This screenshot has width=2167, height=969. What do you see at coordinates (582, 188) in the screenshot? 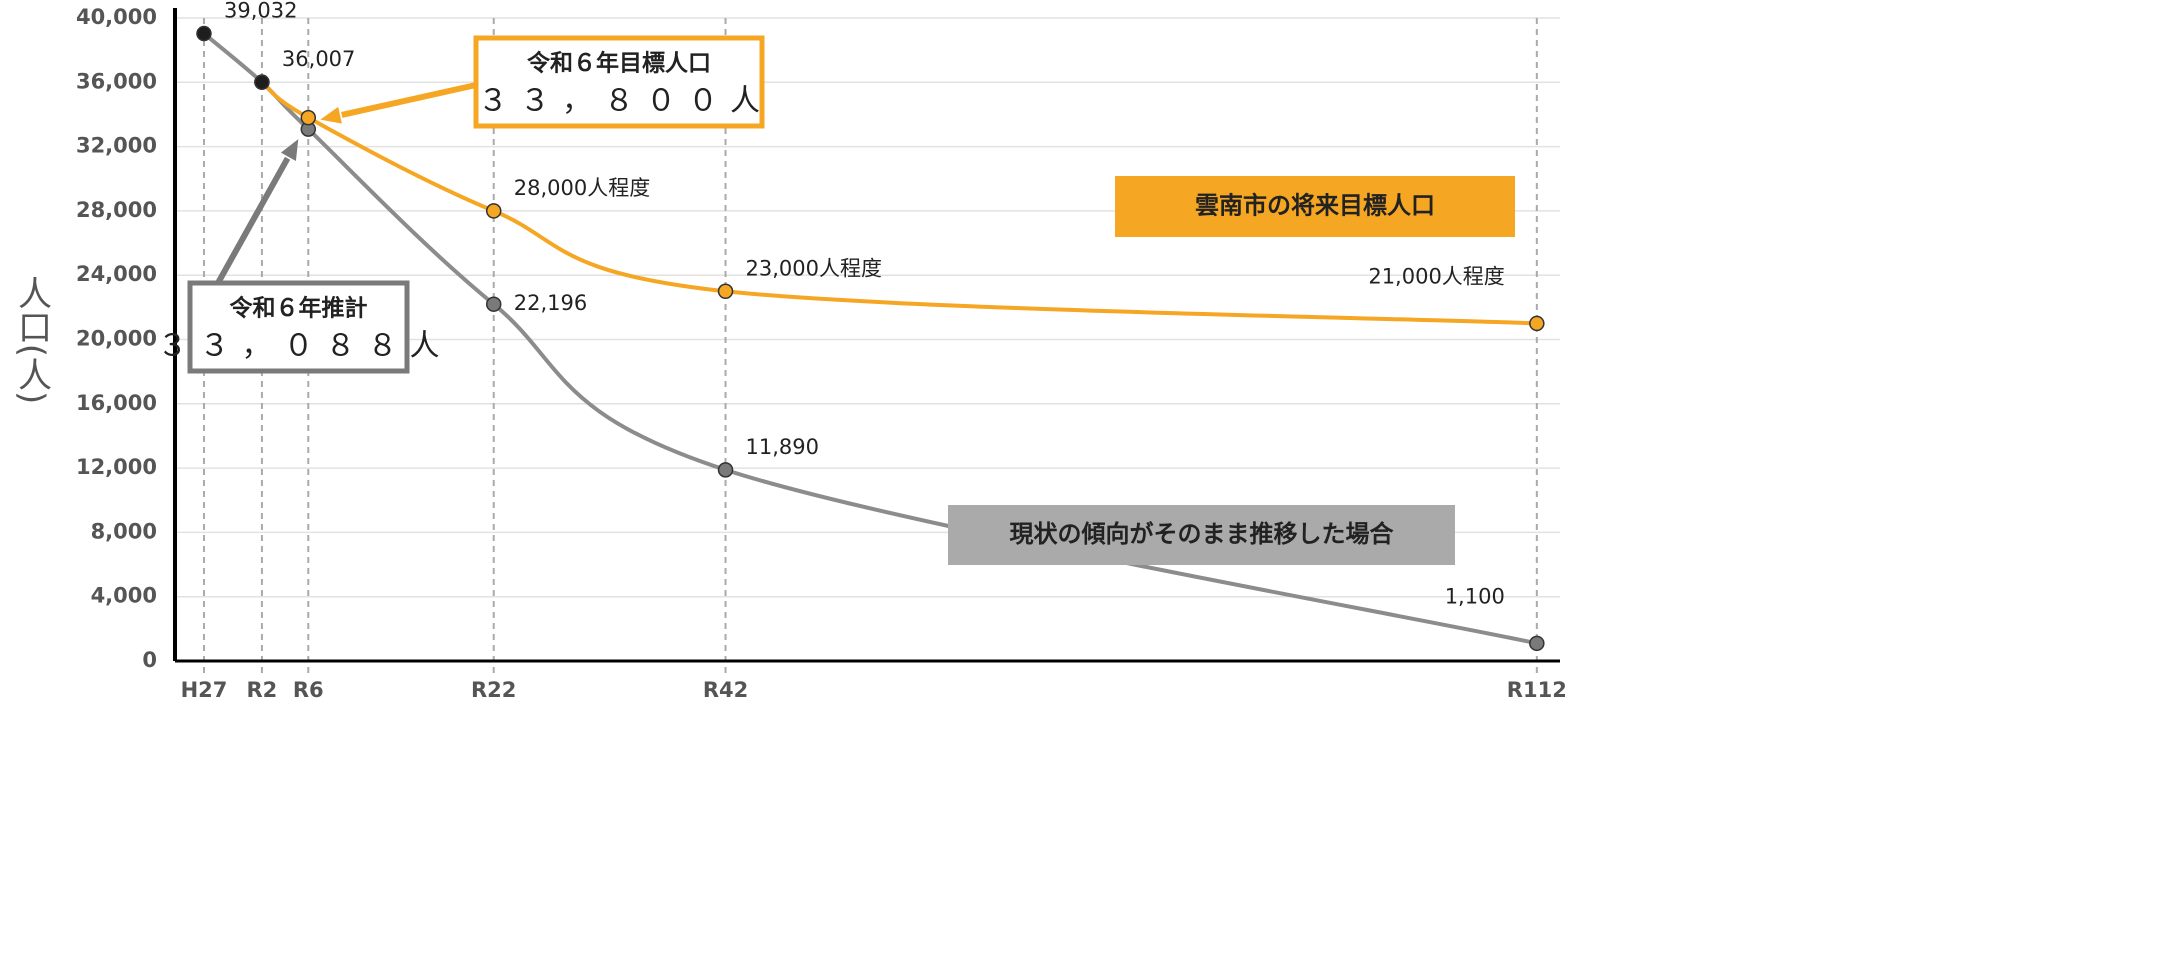
I see `value-label: 28,000人程度` at bounding box center [582, 188].